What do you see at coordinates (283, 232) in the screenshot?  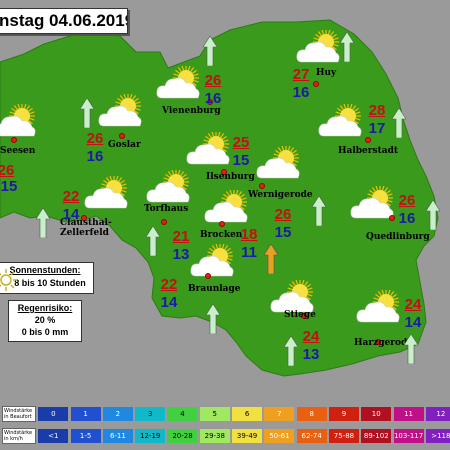 I see `temp-min-extra: 15` at bounding box center [283, 232].